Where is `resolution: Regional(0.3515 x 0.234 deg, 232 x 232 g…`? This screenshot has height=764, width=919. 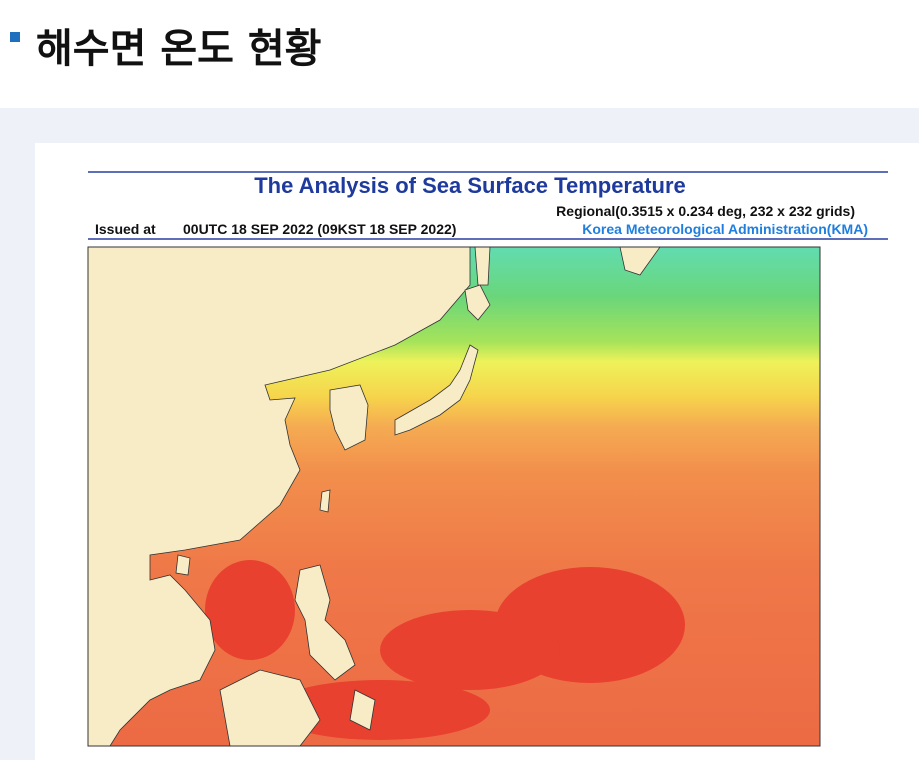 resolution: Regional(0.3515 x 0.234 deg, 232 x 232 g… is located at coordinates (705, 211).